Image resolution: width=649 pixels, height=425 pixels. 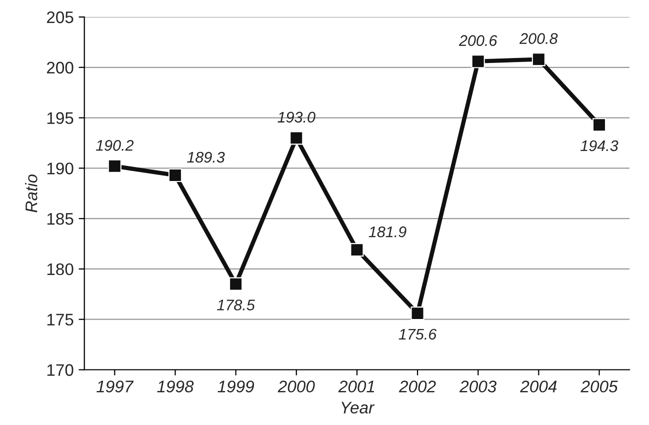 I want to click on x-axis-title: Year, so click(x=358, y=408).